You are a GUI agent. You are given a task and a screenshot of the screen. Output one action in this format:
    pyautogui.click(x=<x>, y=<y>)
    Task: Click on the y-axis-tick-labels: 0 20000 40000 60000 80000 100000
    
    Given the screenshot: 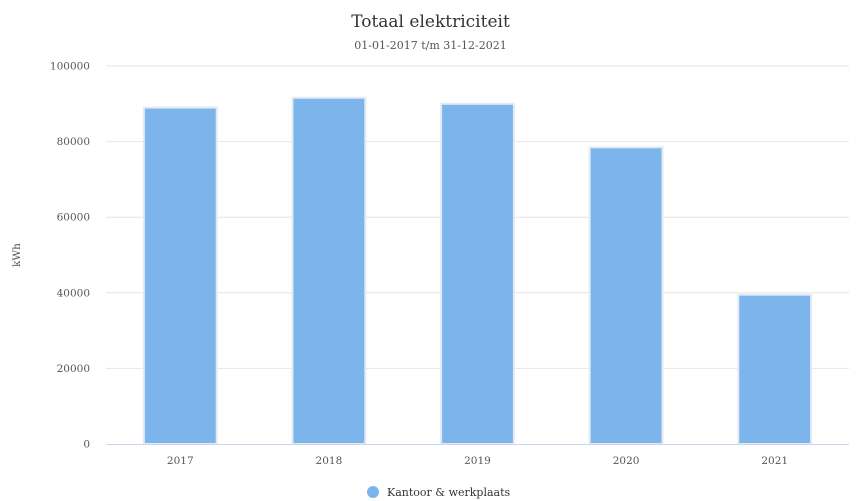 What is the action you would take?
    pyautogui.click(x=70, y=256)
    